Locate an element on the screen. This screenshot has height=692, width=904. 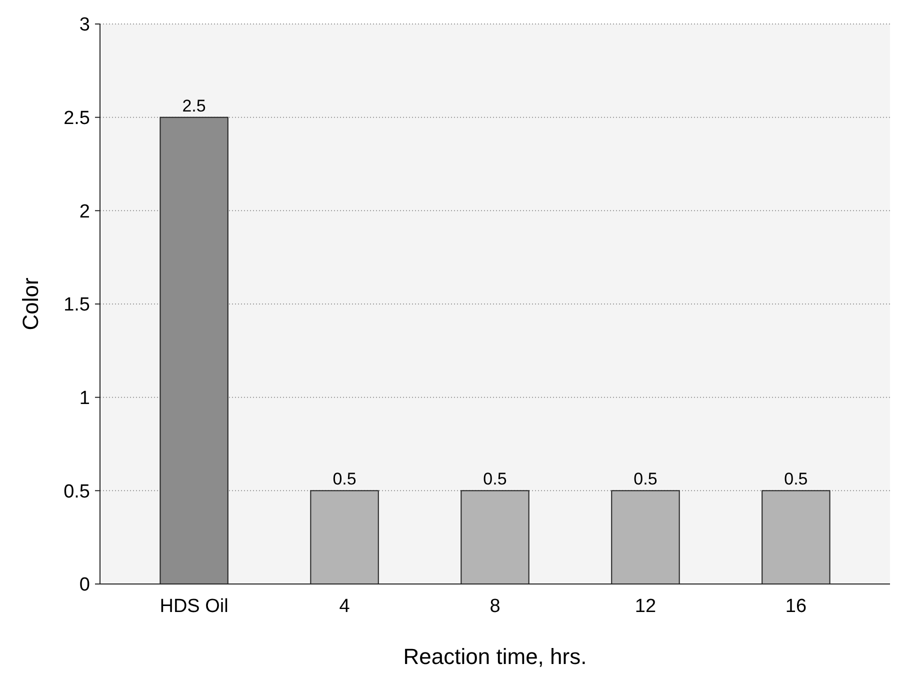
y-tick-label: 2 is located at coordinates (84, 211).